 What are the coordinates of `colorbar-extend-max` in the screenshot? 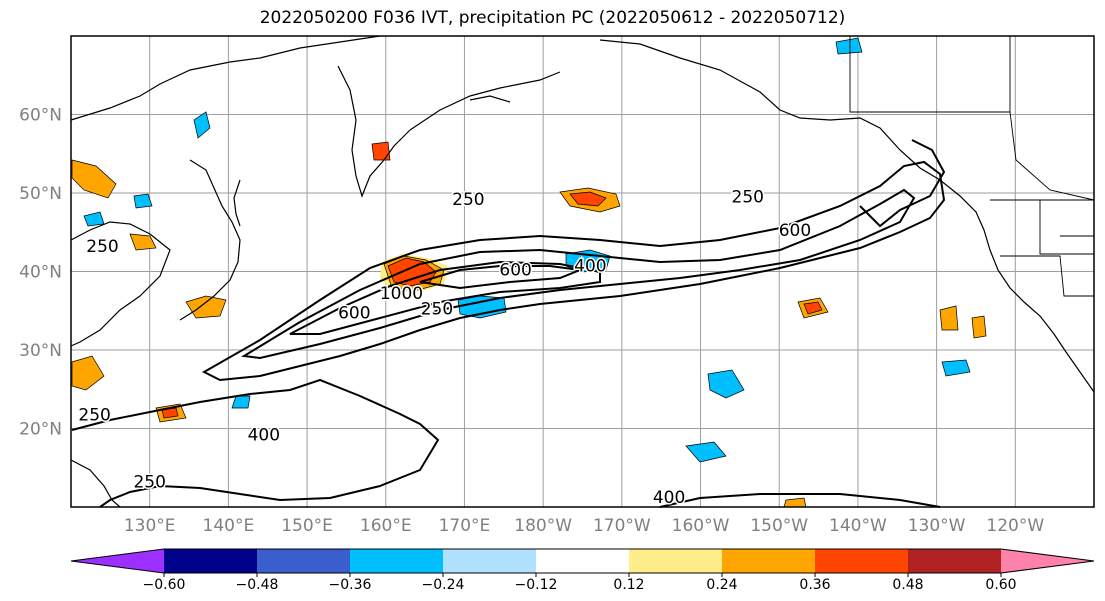 It's located at (1047, 561).